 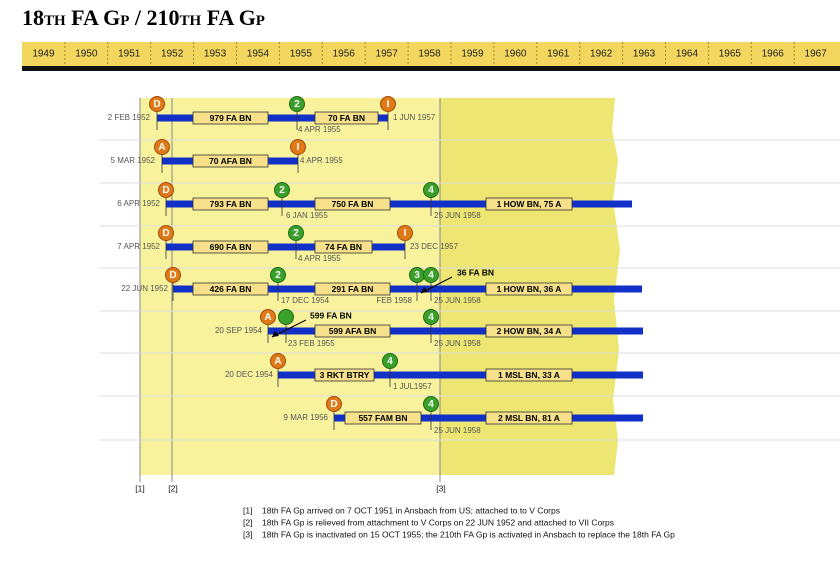 What do you see at coordinates (249, 374) in the screenshot?
I see `start-date: 20 DEC 1954` at bounding box center [249, 374].